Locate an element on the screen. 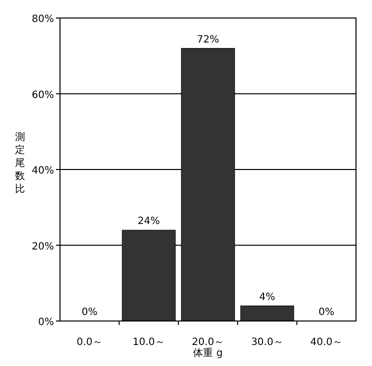 Image resolution: width=372 pixels, height=366 pixels. y-tick-label: 80% is located at coordinates (43, 19).